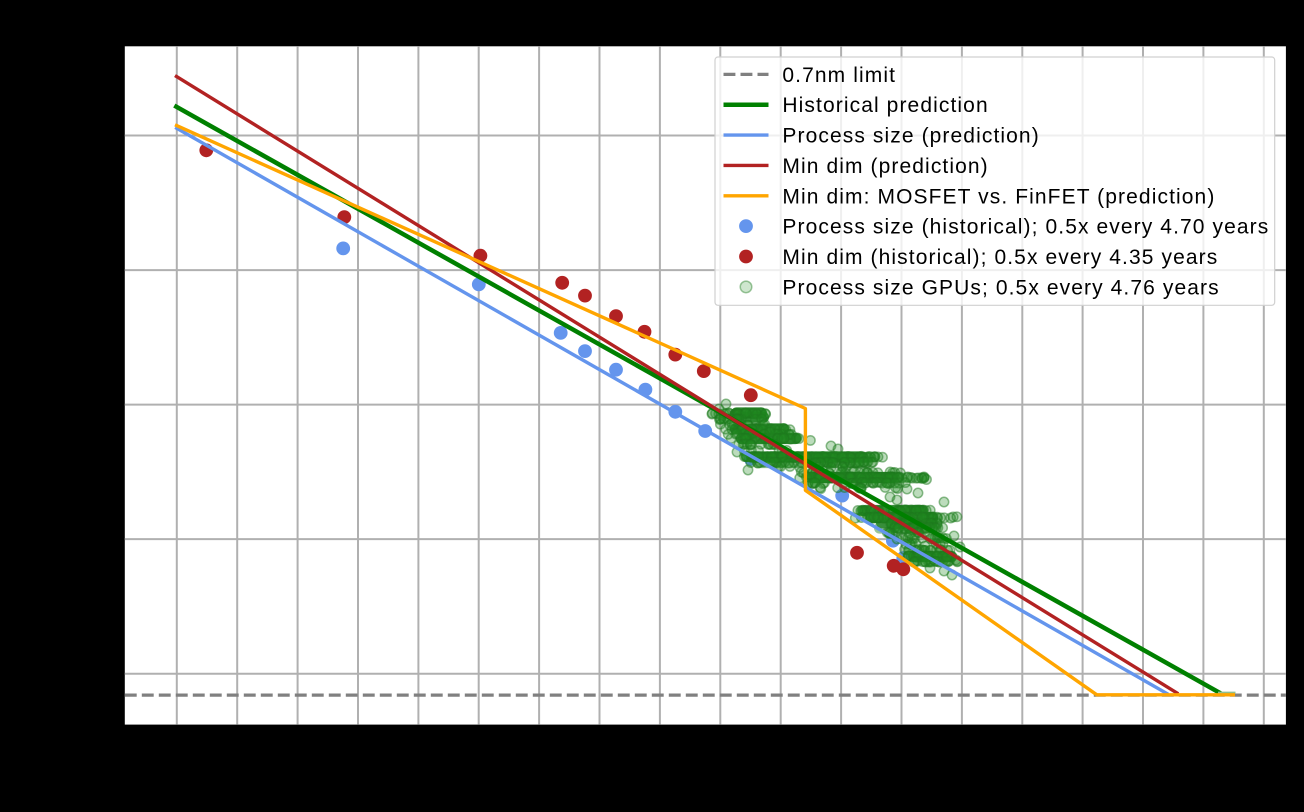  What do you see at coordinates (885, 105) in the screenshot?
I see `svg-text: Historical prediction` at bounding box center [885, 105].